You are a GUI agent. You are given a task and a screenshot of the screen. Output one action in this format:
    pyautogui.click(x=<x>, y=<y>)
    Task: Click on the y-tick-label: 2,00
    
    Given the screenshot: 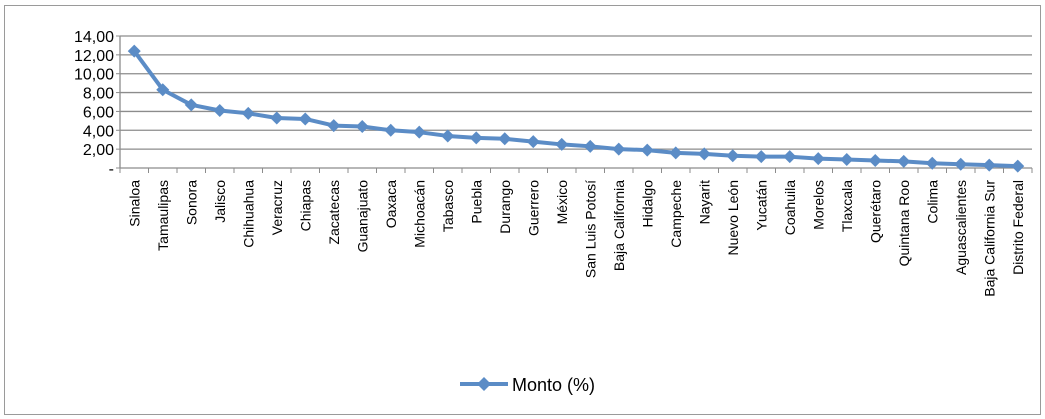 What is the action you would take?
    pyautogui.click(x=98, y=150)
    